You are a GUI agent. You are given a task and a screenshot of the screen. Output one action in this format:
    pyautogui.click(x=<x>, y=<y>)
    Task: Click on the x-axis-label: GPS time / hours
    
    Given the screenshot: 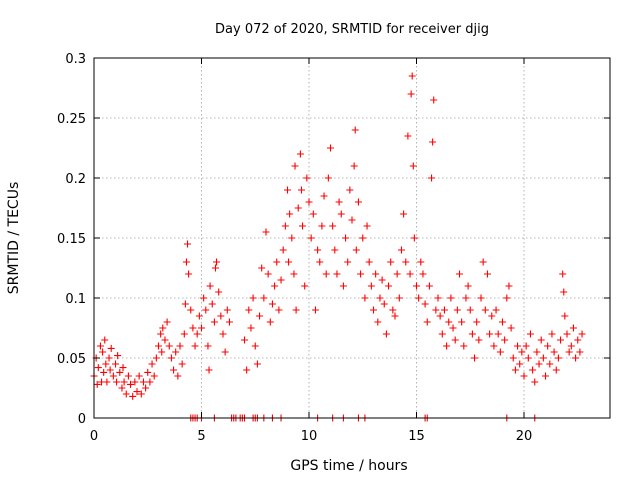 What is the action you would take?
    pyautogui.click(x=348, y=466)
    